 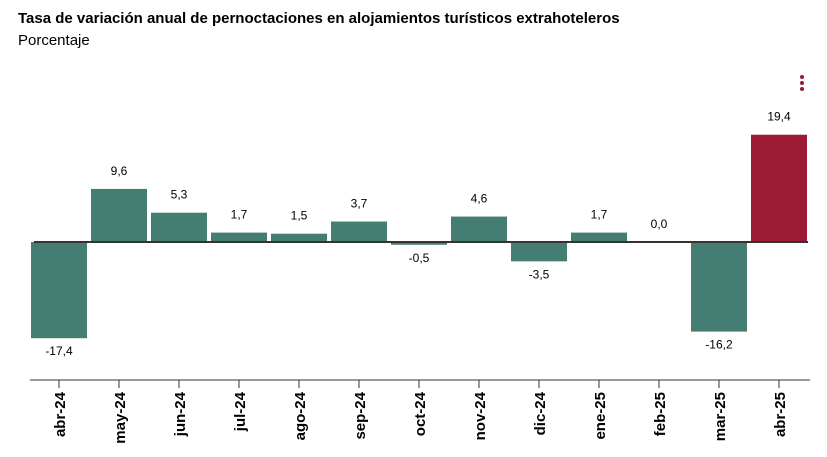 What do you see at coordinates (119, 171) in the screenshot?
I see `data-label-may-24: 9,6` at bounding box center [119, 171].